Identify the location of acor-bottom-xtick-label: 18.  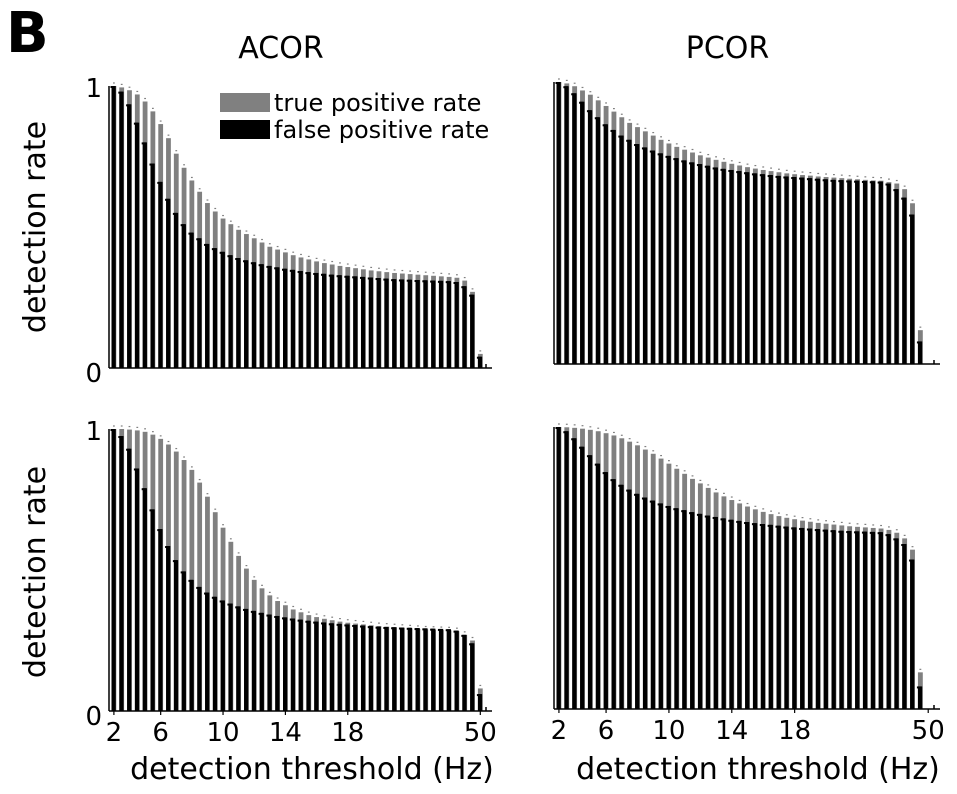
(347, 733).